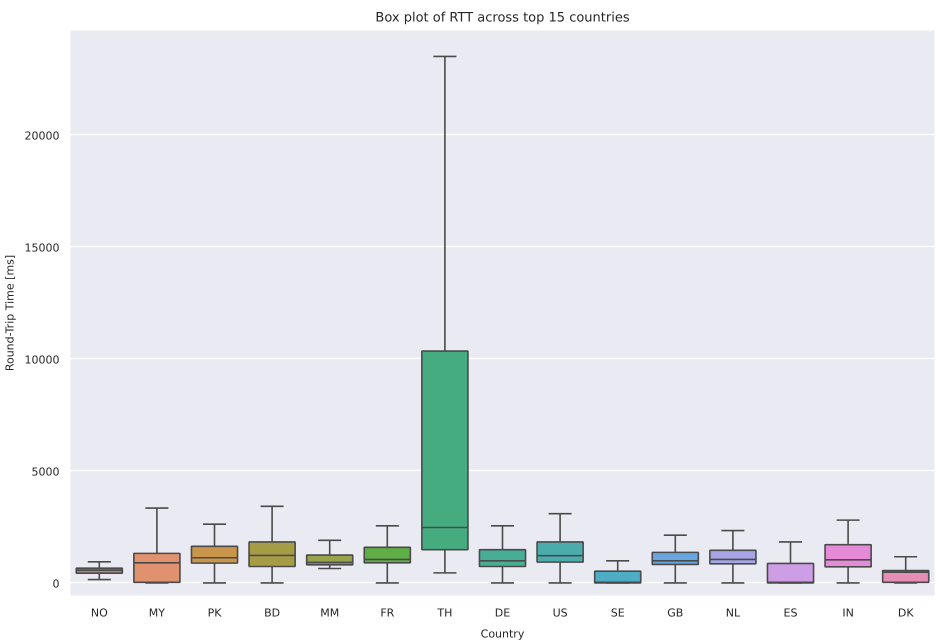  What do you see at coordinates (617, 613) in the screenshot?
I see `x-tick-label: SE` at bounding box center [617, 613].